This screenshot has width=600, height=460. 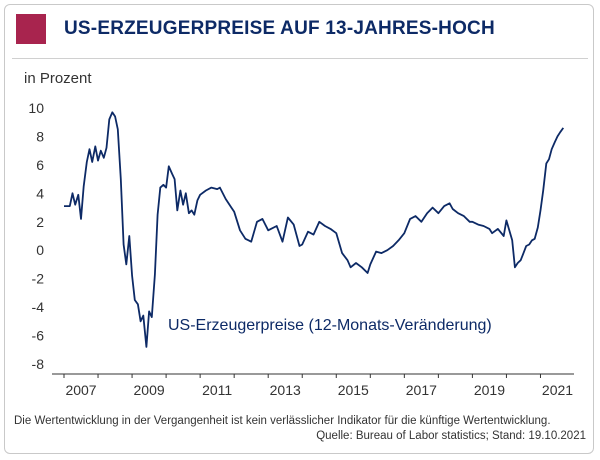 What do you see at coordinates (279, 28) in the screenshot?
I see `page-title: US-ERZEUGERPREISE AUF 13-JAHRES-HOCH` at bounding box center [279, 28].